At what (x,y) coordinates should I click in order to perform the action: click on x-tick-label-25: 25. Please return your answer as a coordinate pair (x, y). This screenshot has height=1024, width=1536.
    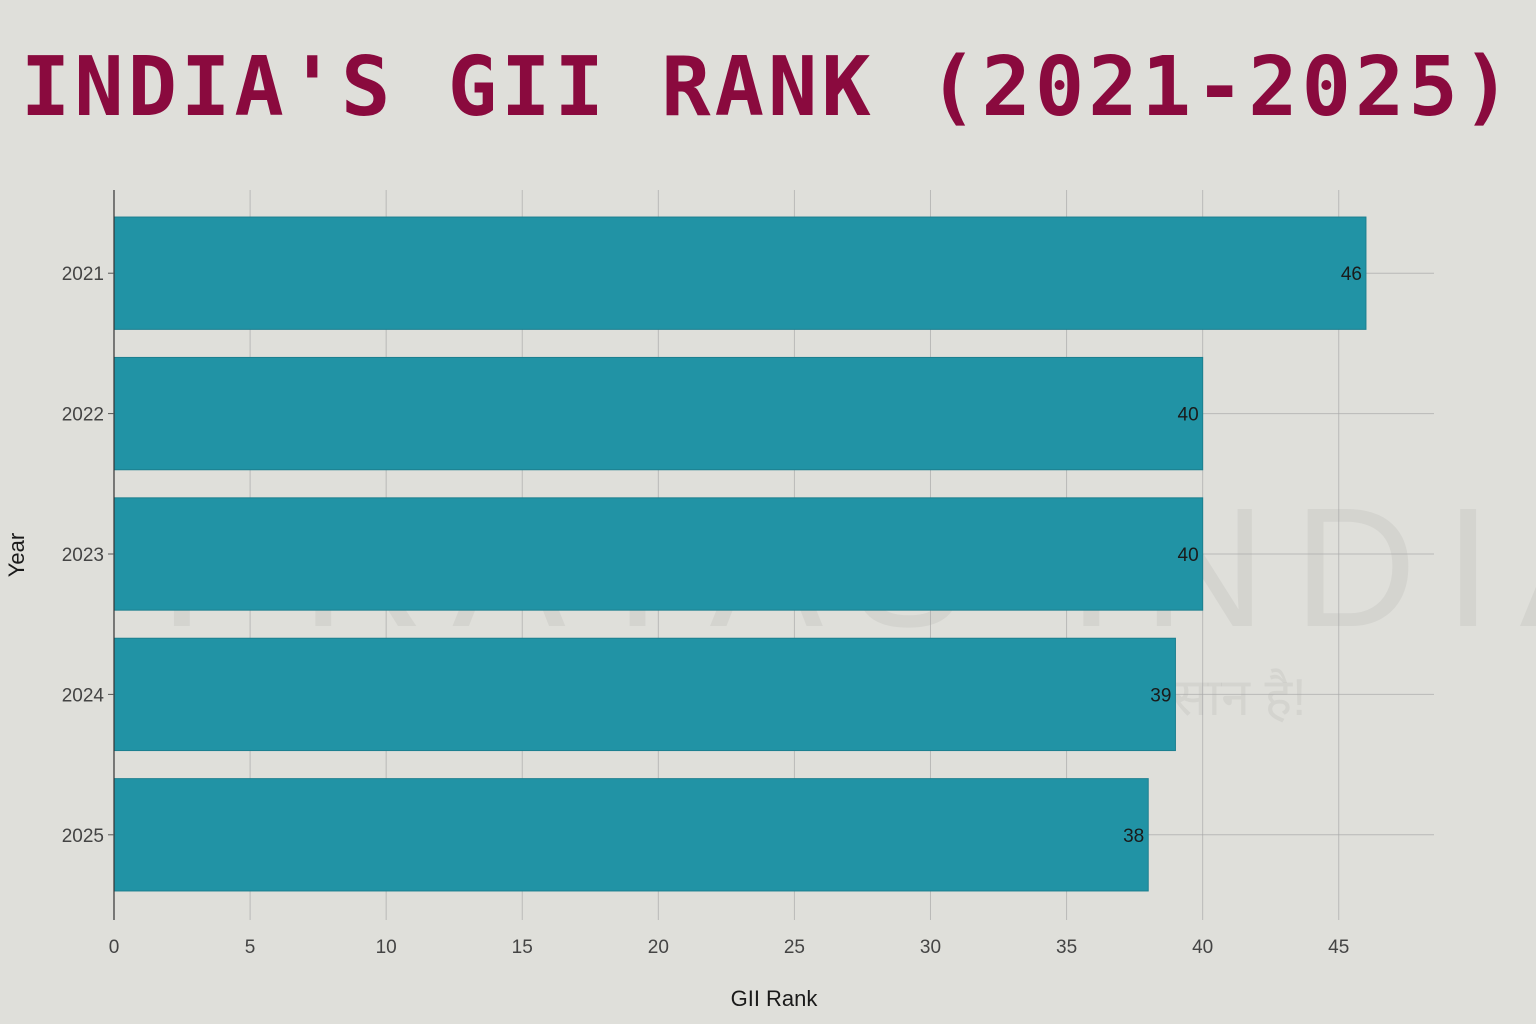
    Looking at the image, I should click on (794, 947).